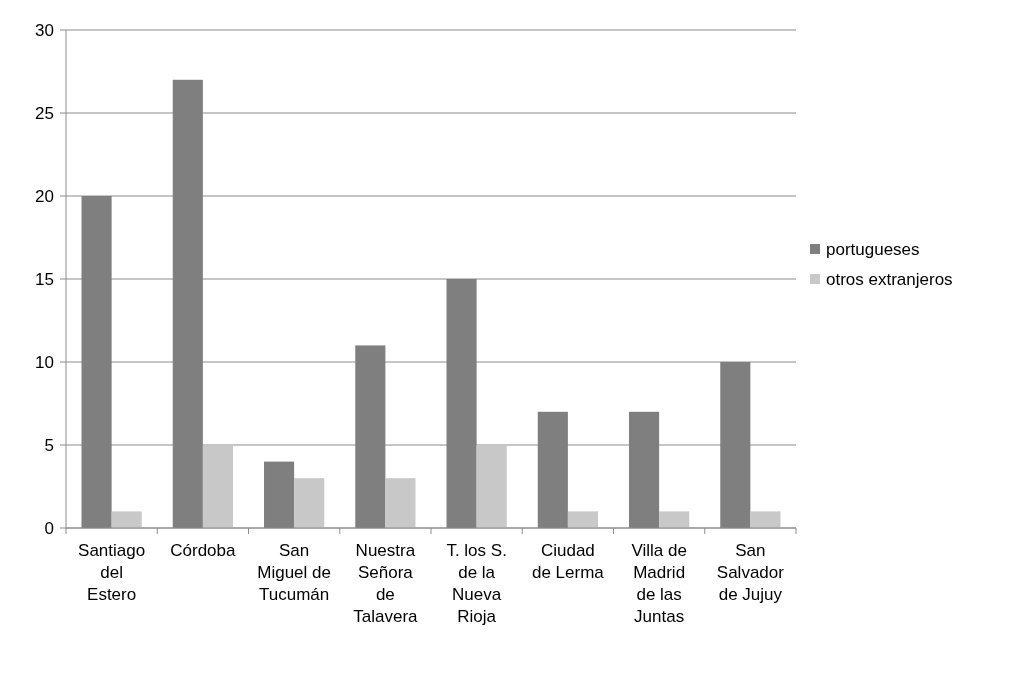 The height and width of the screenshot is (692, 1032). What do you see at coordinates (112, 572) in the screenshot?
I see `x-tick-label: Santiago del Estero` at bounding box center [112, 572].